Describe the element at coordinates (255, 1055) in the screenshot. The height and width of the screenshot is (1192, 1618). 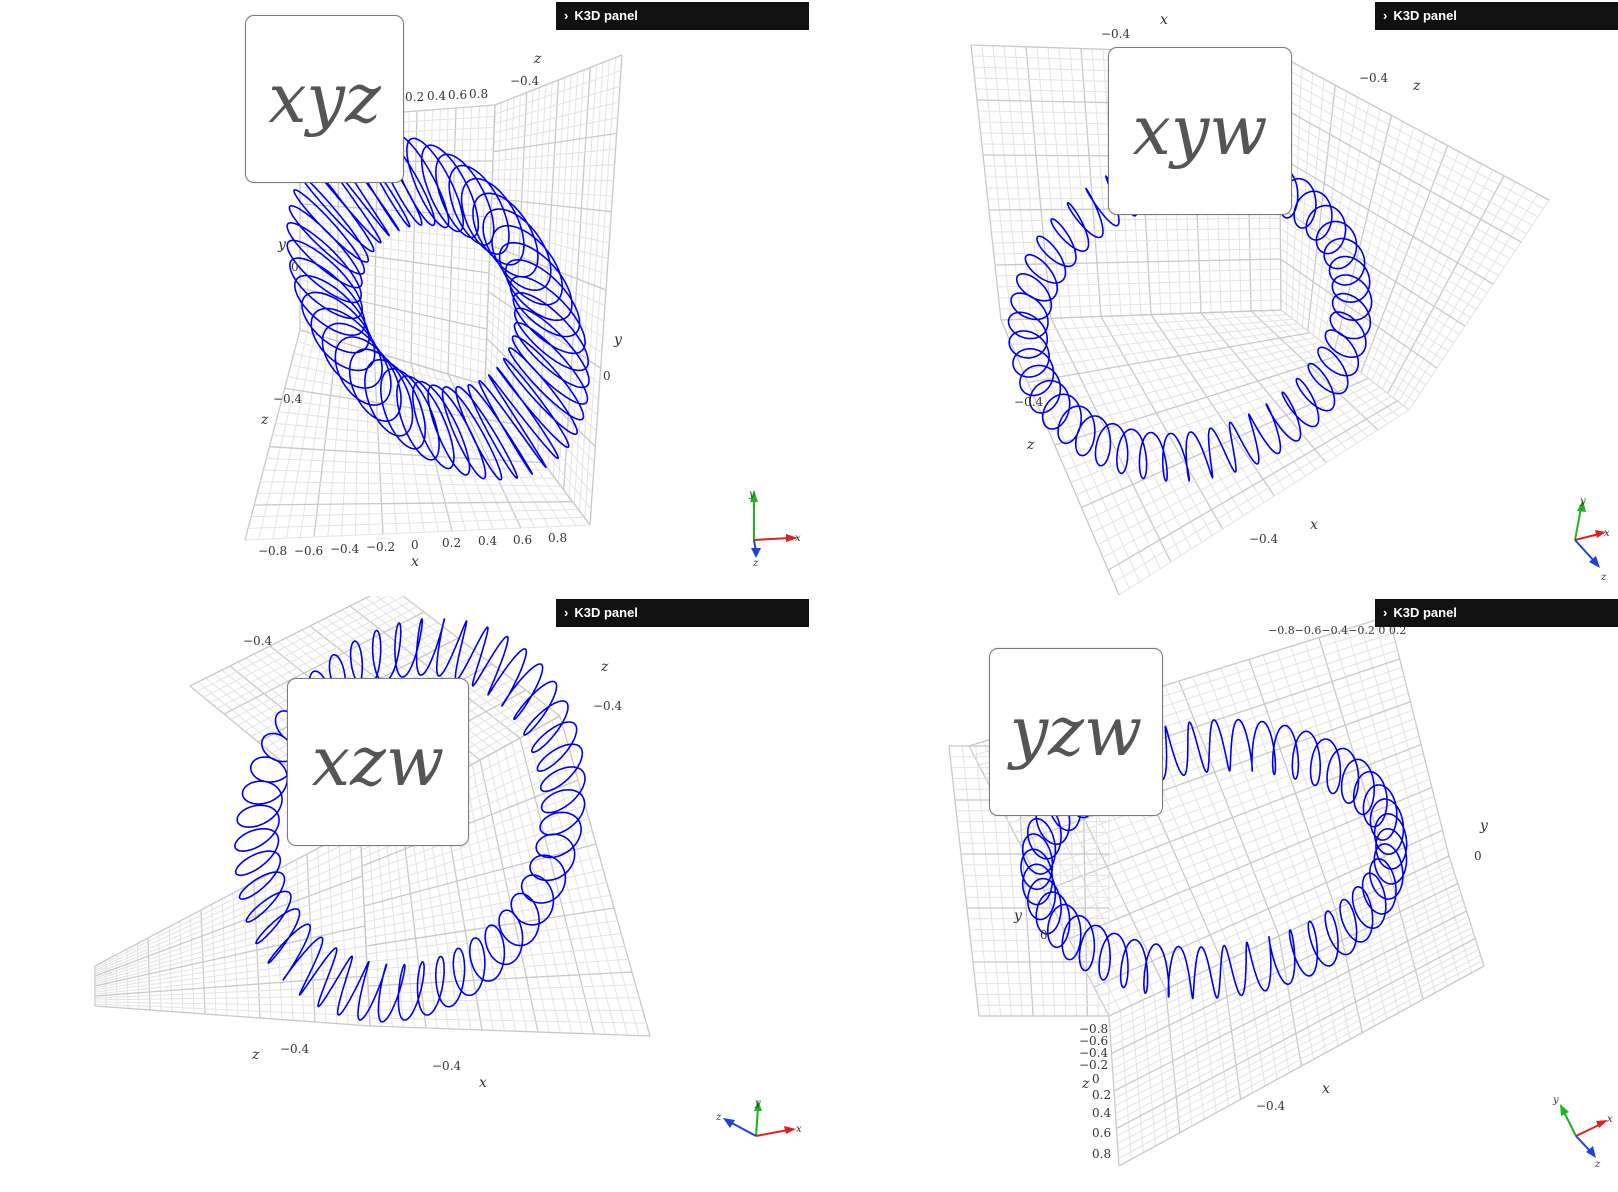
I see `z-axis-label: z` at that location.